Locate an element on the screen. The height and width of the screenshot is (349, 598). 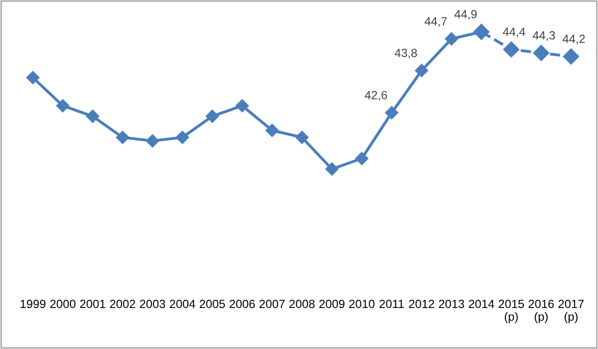
x-tick-label: 2015 (p) is located at coordinates (511, 312).